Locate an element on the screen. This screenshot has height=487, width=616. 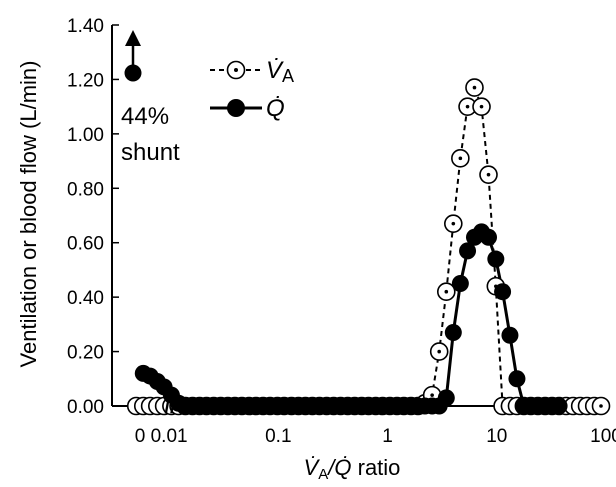
svg-text: V̇A/Q̇ ratio is located at coordinates (352, 469).